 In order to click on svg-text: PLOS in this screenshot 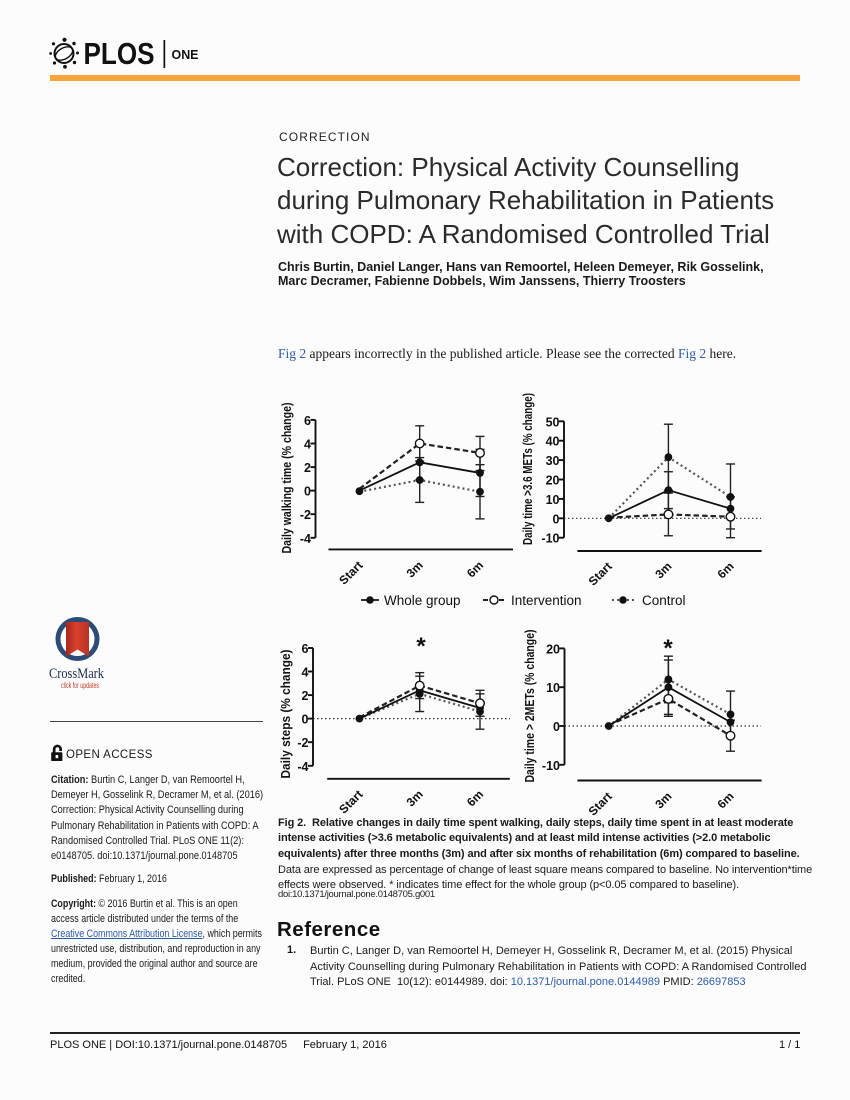, I will do `click(119, 53)`.